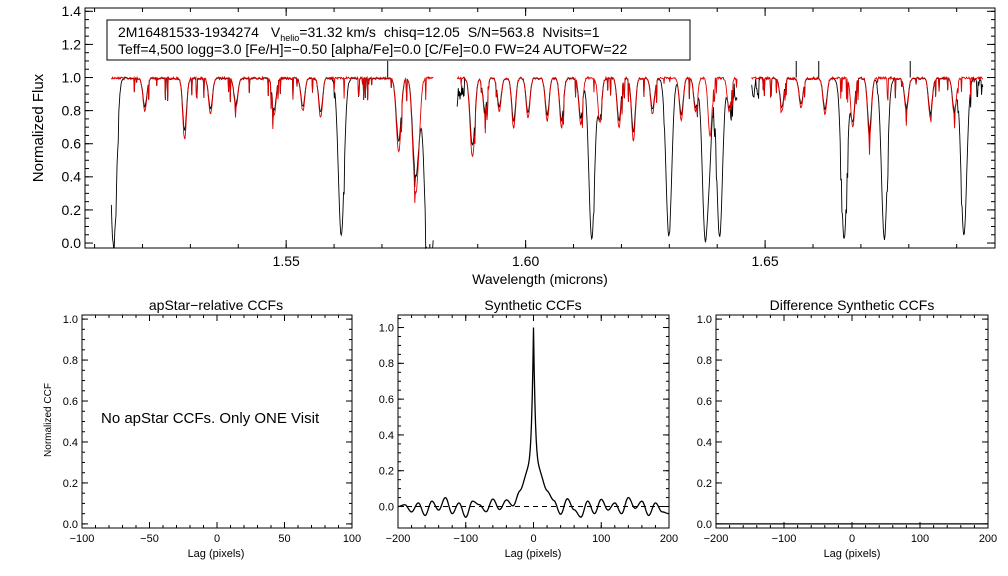  Describe the element at coordinates (38, 127) in the screenshot. I see `spectrum-ylabel: Normalized Flux` at that location.